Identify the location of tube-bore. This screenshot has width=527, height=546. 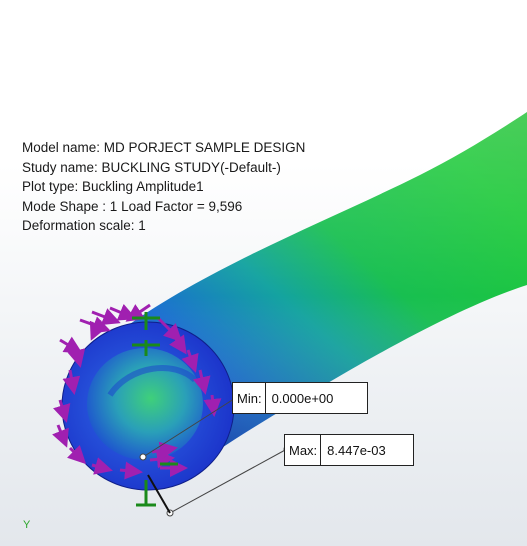
(145, 404).